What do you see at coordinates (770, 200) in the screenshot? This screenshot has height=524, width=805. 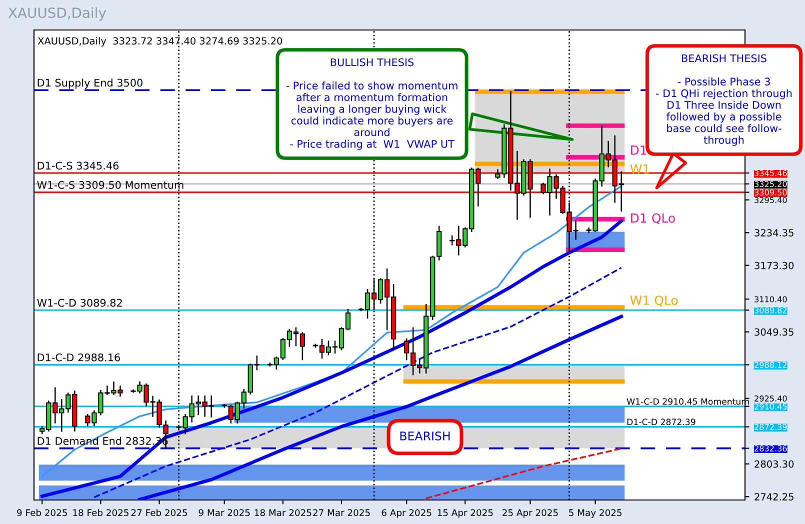 I see `y-tick-label: 3295.40` at bounding box center [770, 200].